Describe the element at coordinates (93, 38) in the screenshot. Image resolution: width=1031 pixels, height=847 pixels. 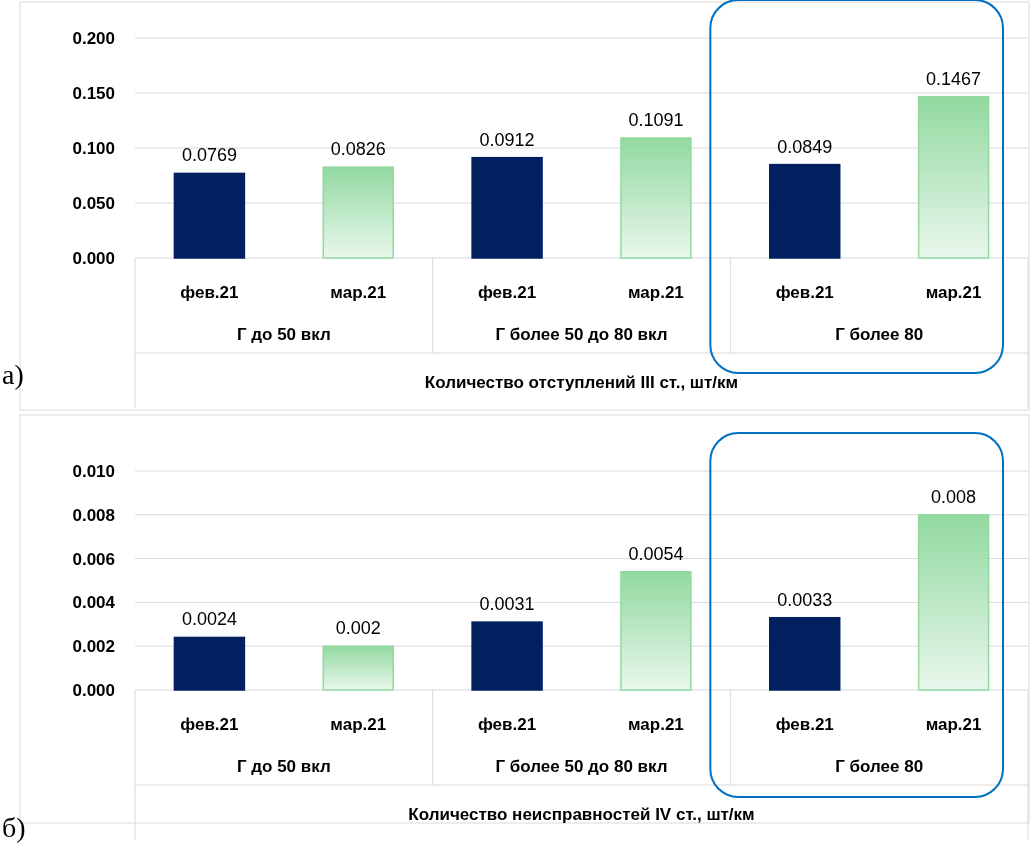
I see `y-tick-label: 0.200` at that location.